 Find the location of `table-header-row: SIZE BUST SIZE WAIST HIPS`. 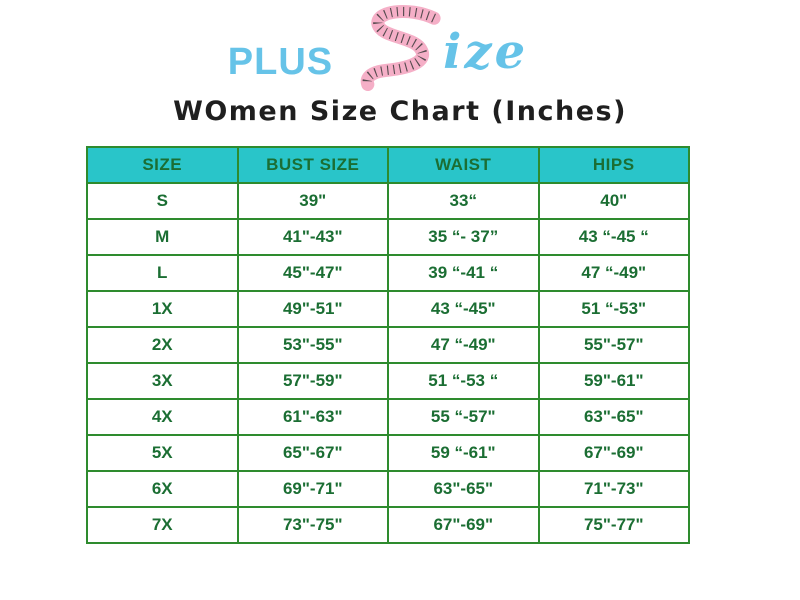

table-header-row: SIZE BUST SIZE WAIST HIPS is located at coordinates (388, 165).